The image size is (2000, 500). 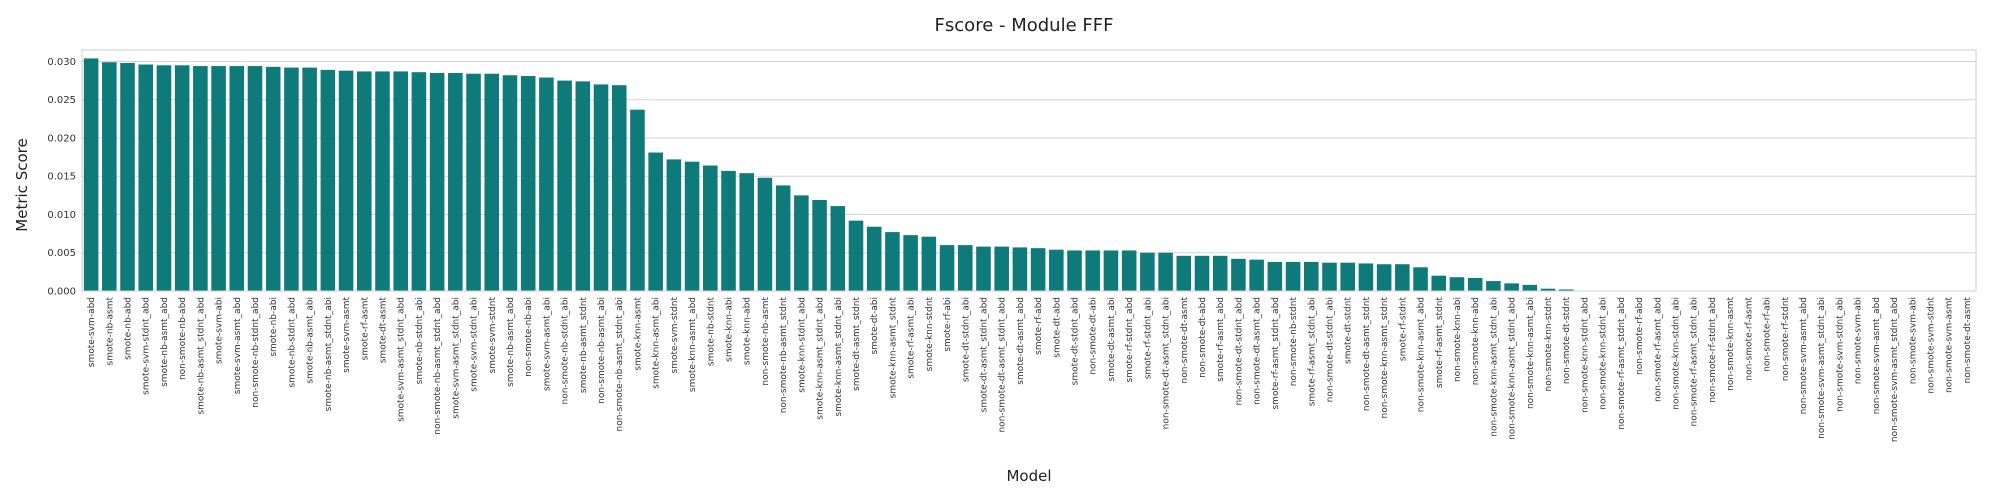 I want to click on x-tick-label: smote-dt-abd, so click(x=1057, y=327).